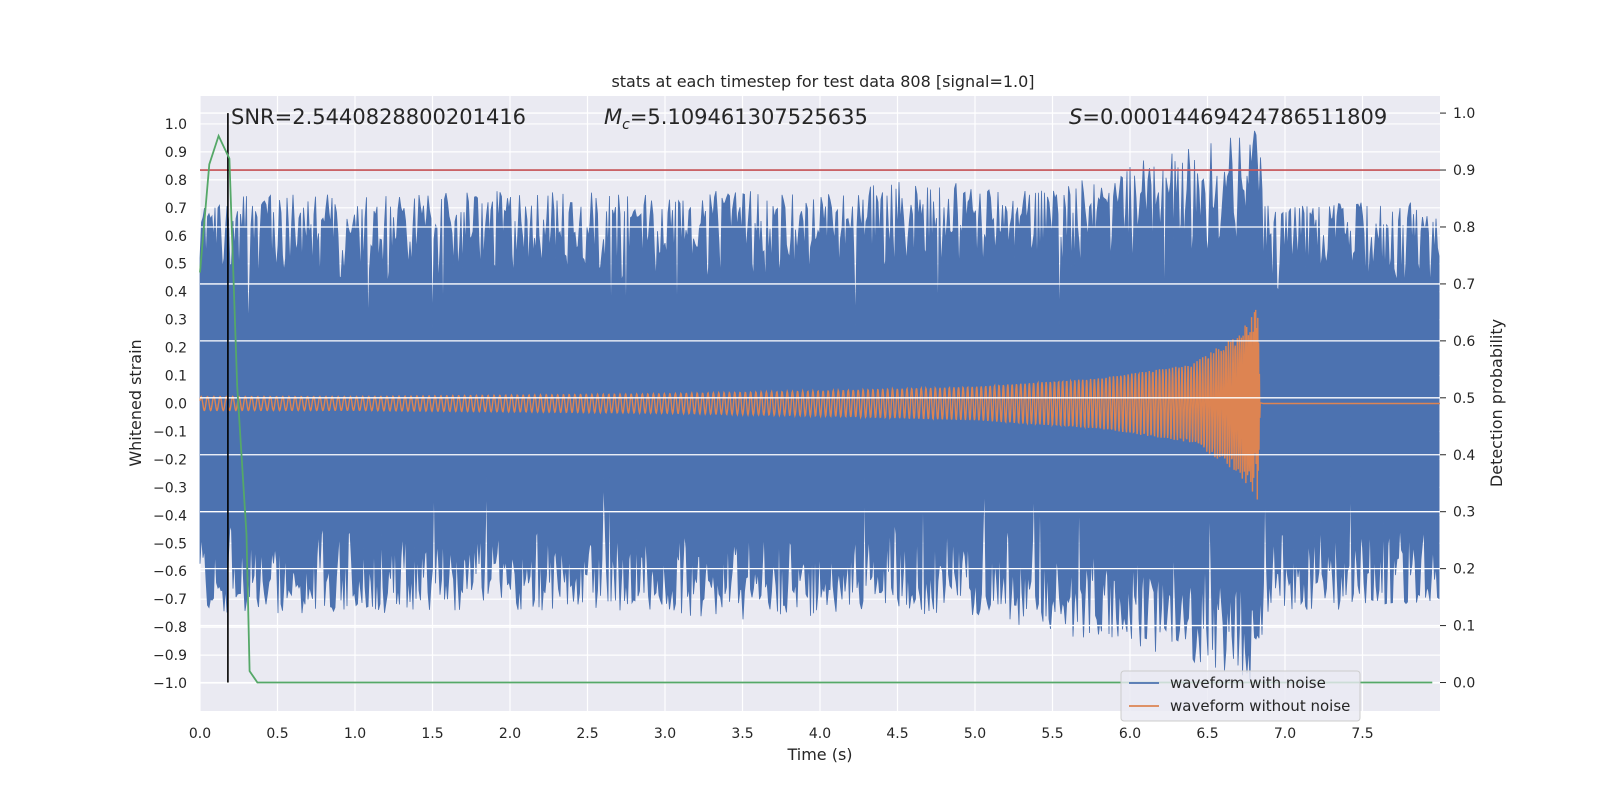 This screenshot has width=1600, height=800. Describe the element at coordinates (1464, 399) in the screenshot. I see `y2-tick-label: 0.5` at that location.